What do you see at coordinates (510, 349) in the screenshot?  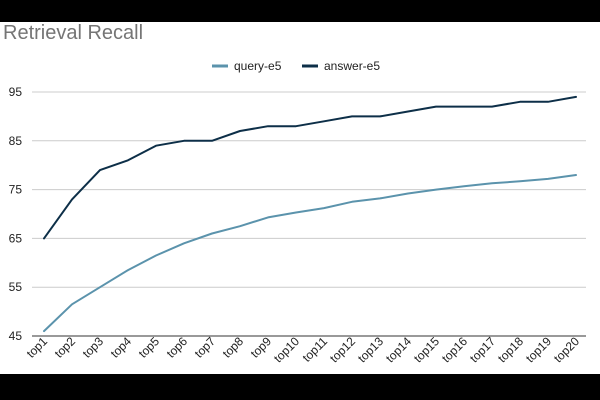 I see `x-tick-label: top18` at bounding box center [510, 349].